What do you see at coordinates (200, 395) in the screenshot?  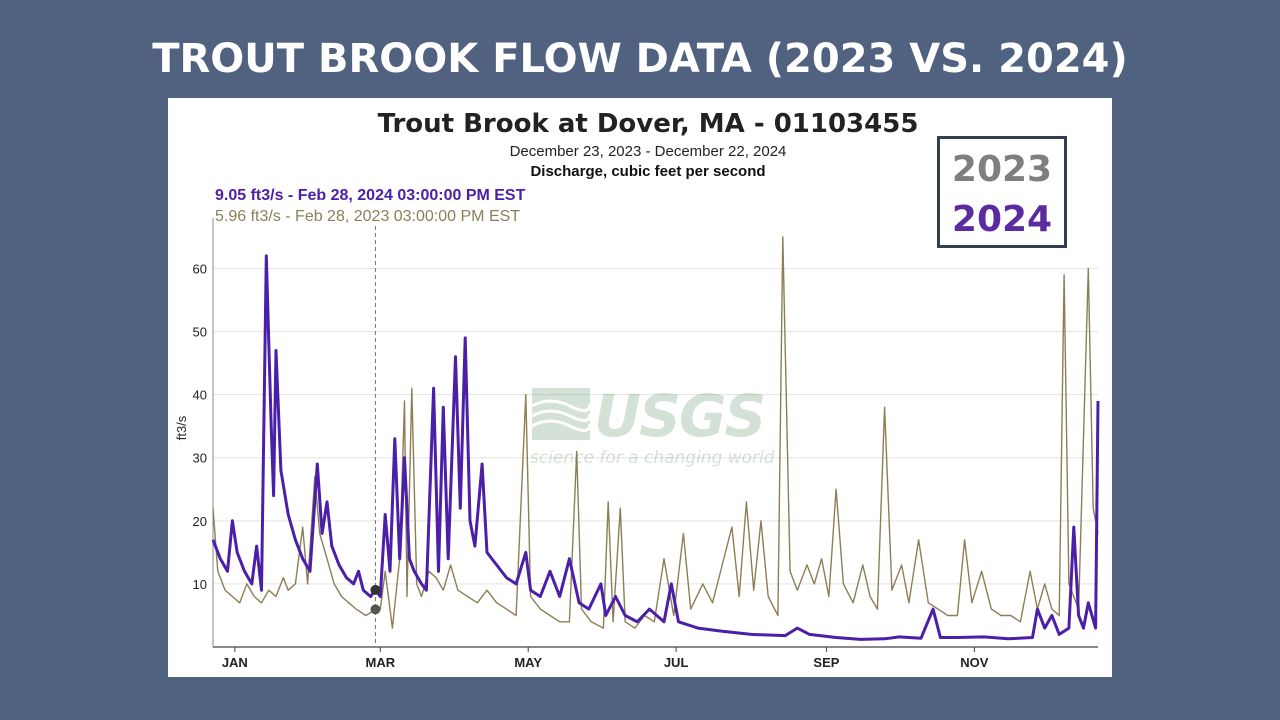 I see `y-tick-label: 40` at bounding box center [200, 395].